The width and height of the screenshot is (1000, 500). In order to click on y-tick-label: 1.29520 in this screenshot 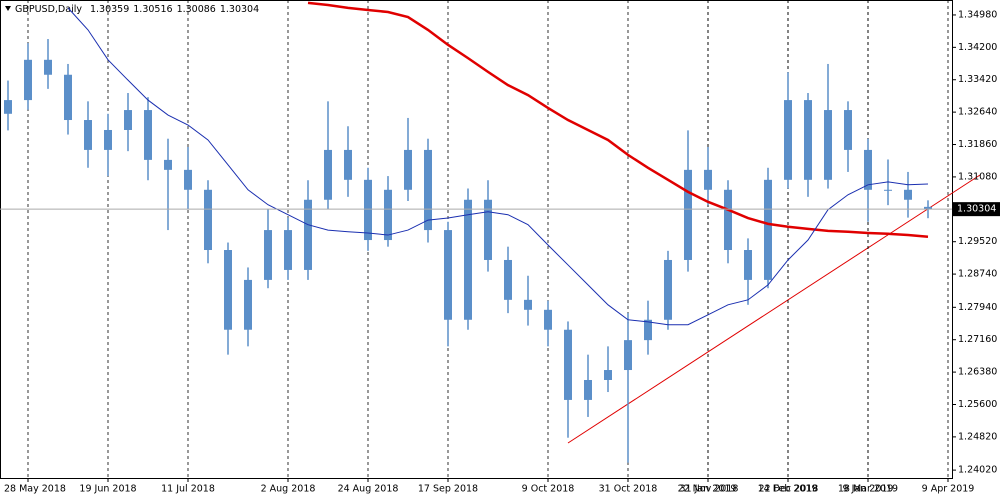, I will do `click(977, 241)`.